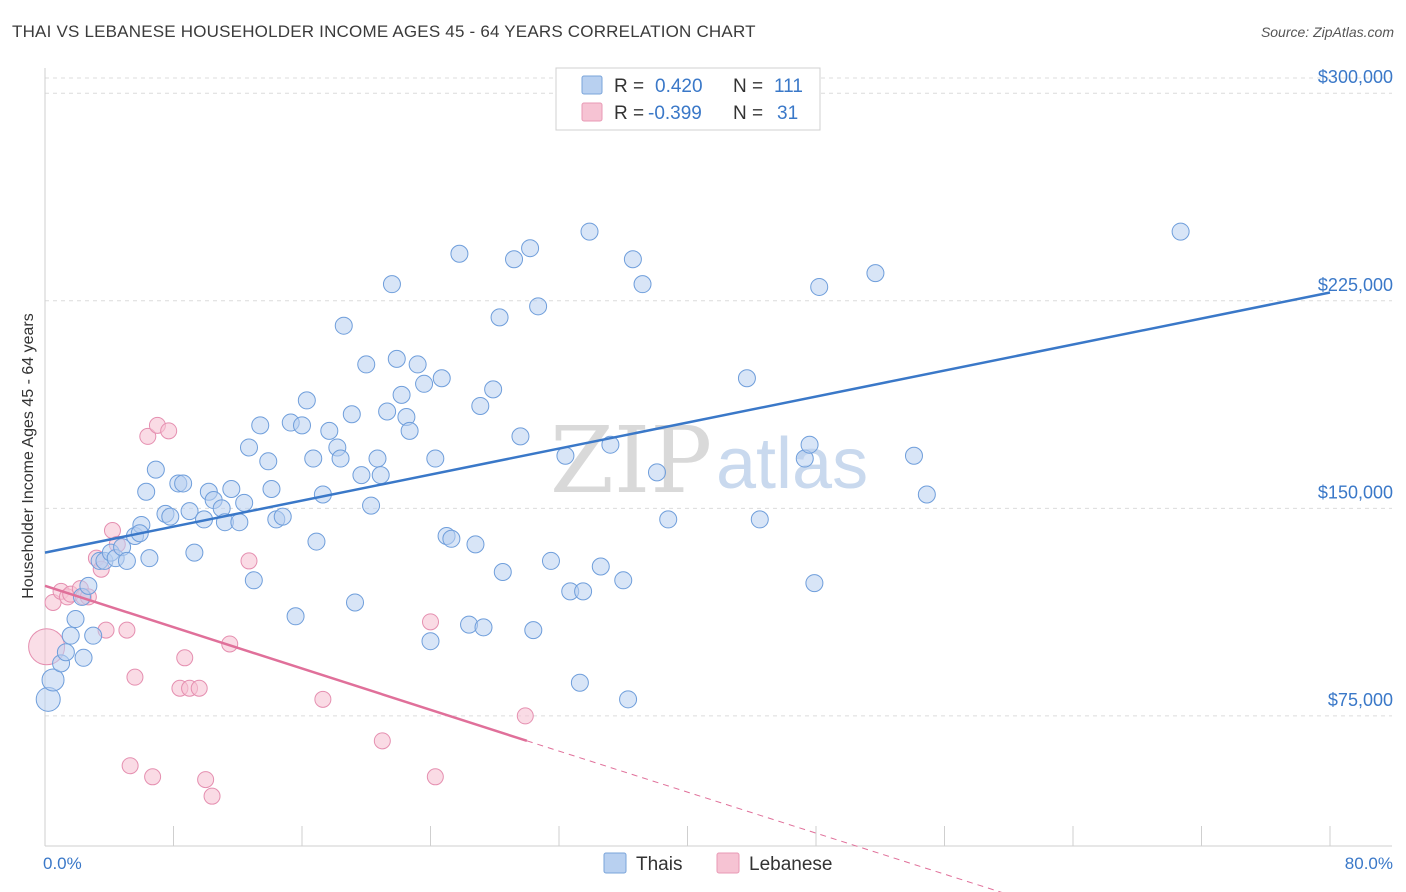 The width and height of the screenshot is (1406, 892). I want to click on lebanese-trend-line, so click(286, 663).